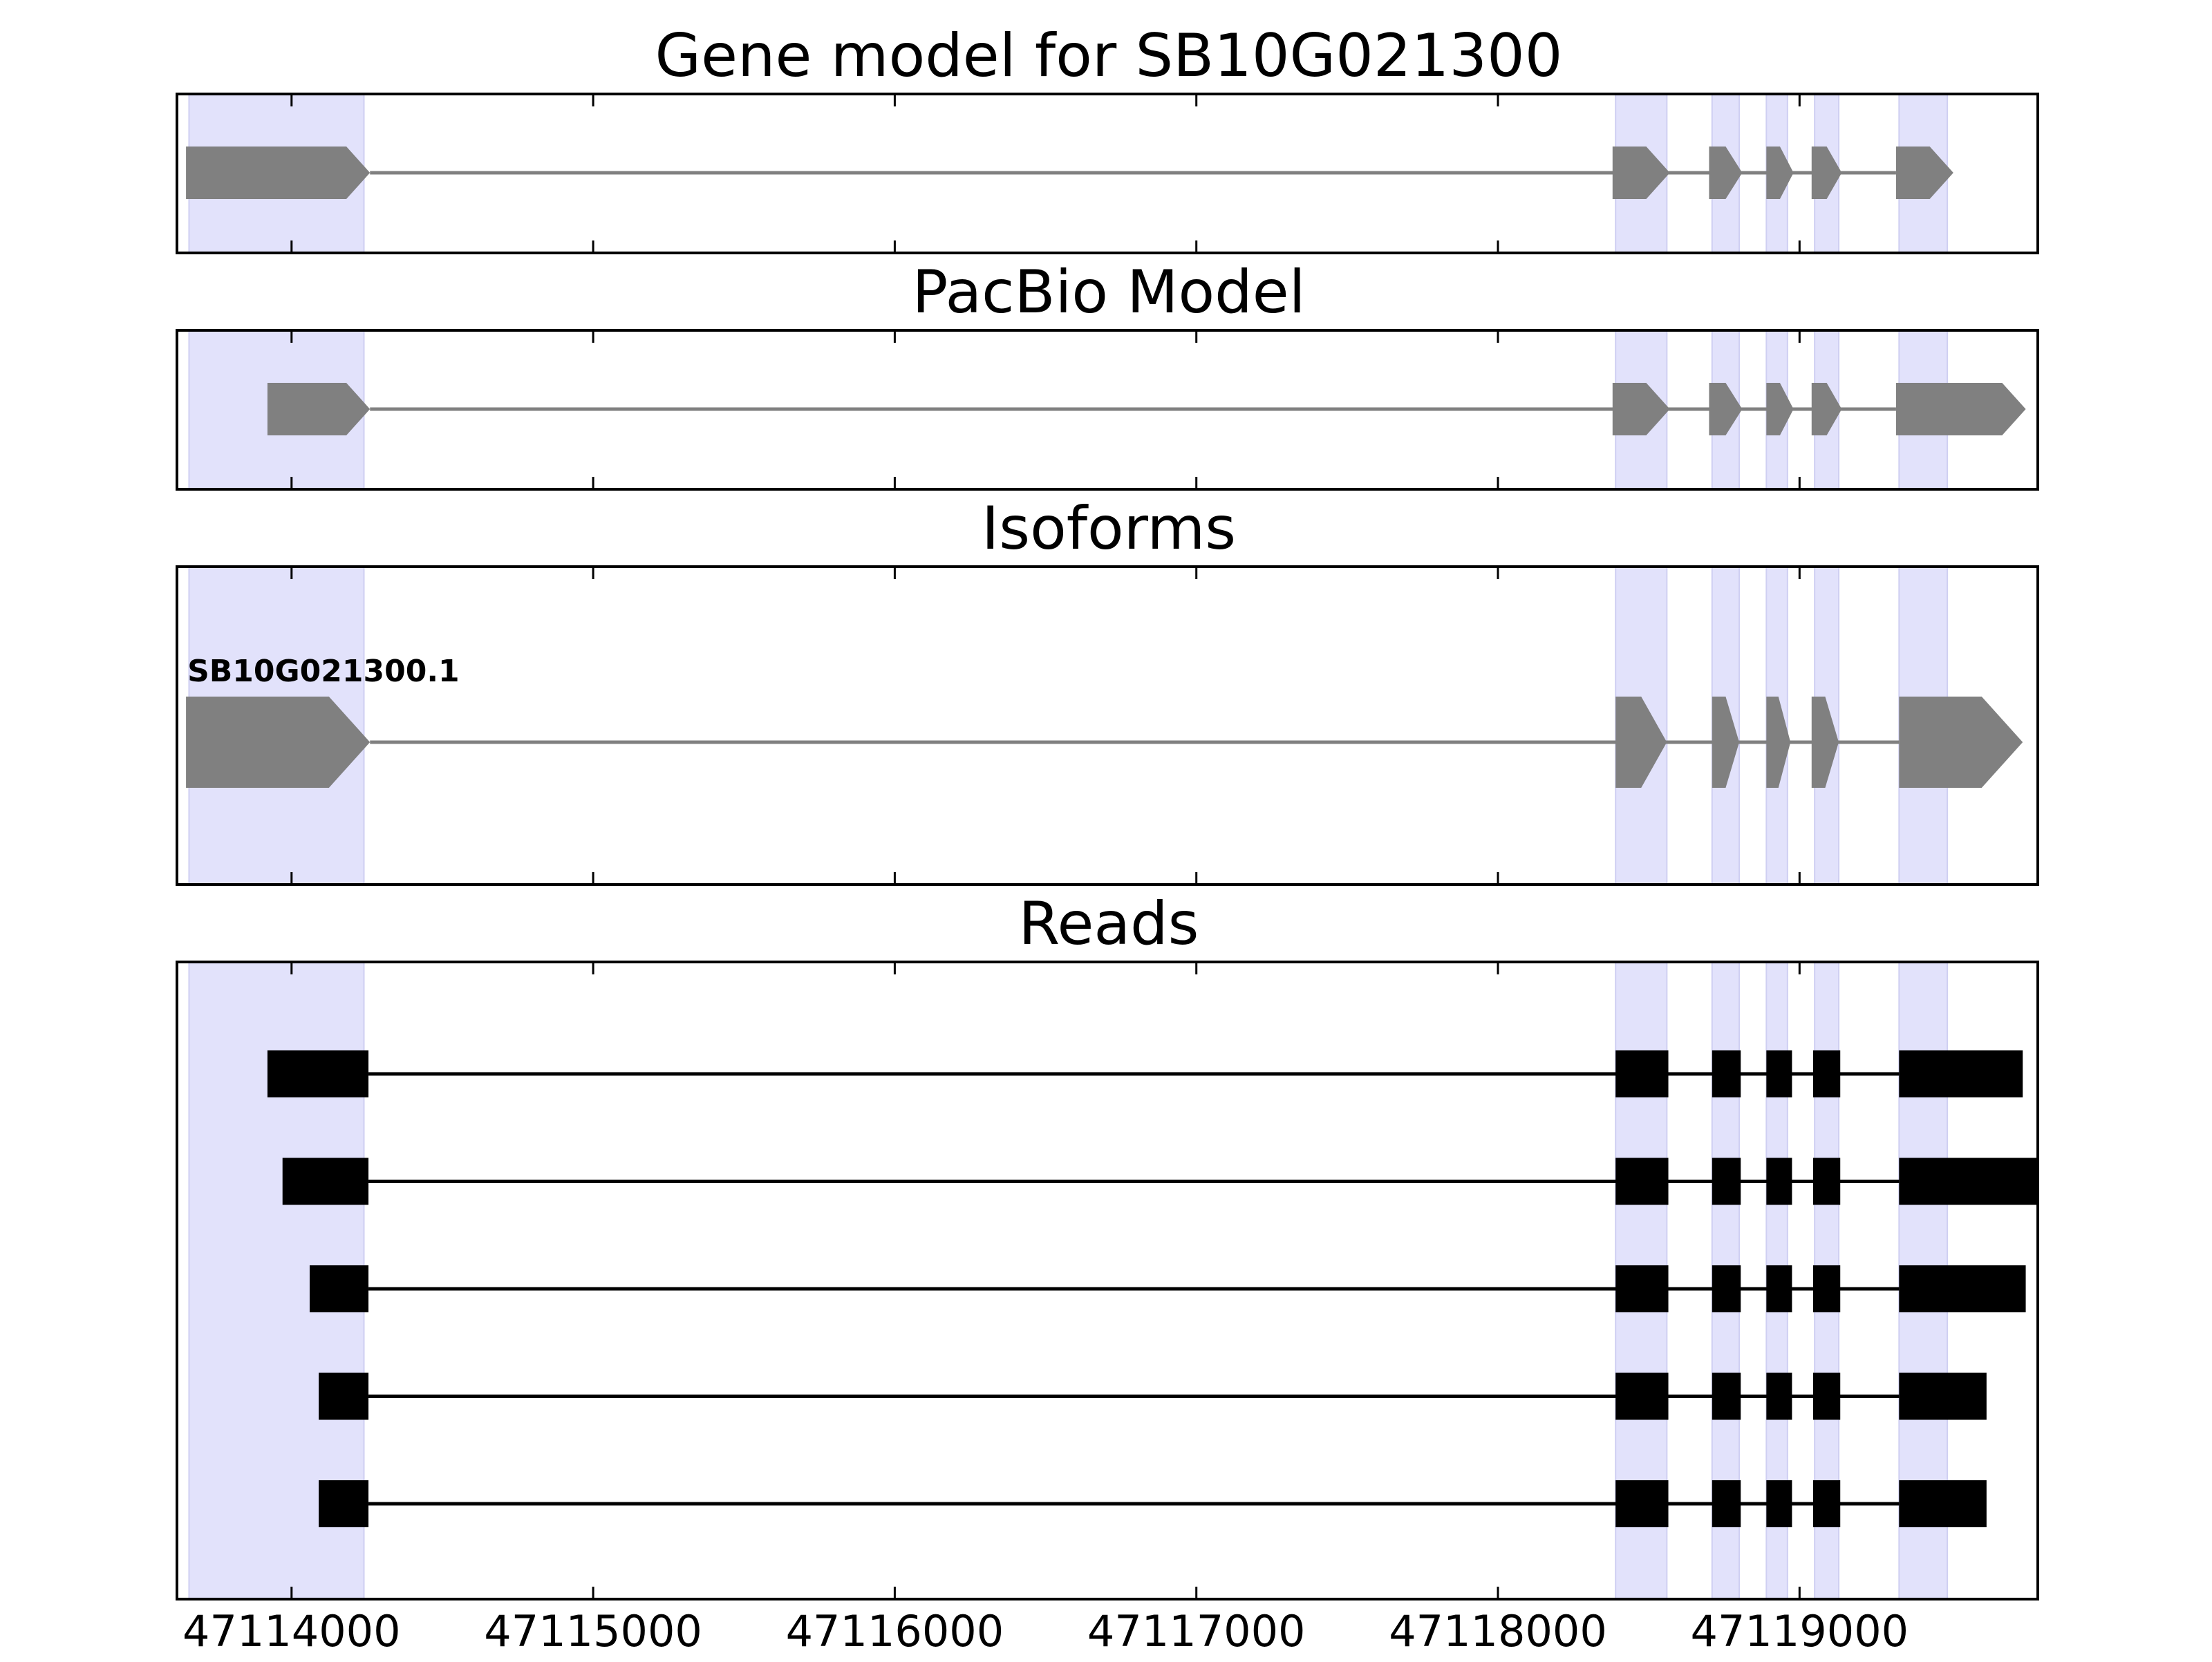  What do you see at coordinates (1196, 1631) in the screenshot?
I see `x-tick-label: 47117000` at bounding box center [1196, 1631].